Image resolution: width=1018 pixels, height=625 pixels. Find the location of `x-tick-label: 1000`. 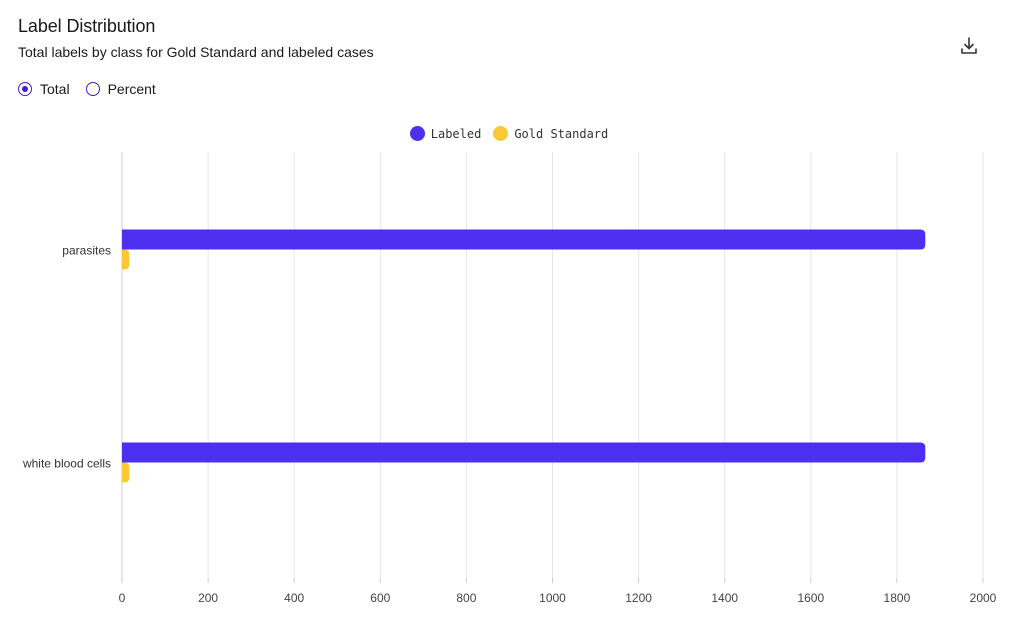

x-tick-label: 1000 is located at coordinates (552, 598).